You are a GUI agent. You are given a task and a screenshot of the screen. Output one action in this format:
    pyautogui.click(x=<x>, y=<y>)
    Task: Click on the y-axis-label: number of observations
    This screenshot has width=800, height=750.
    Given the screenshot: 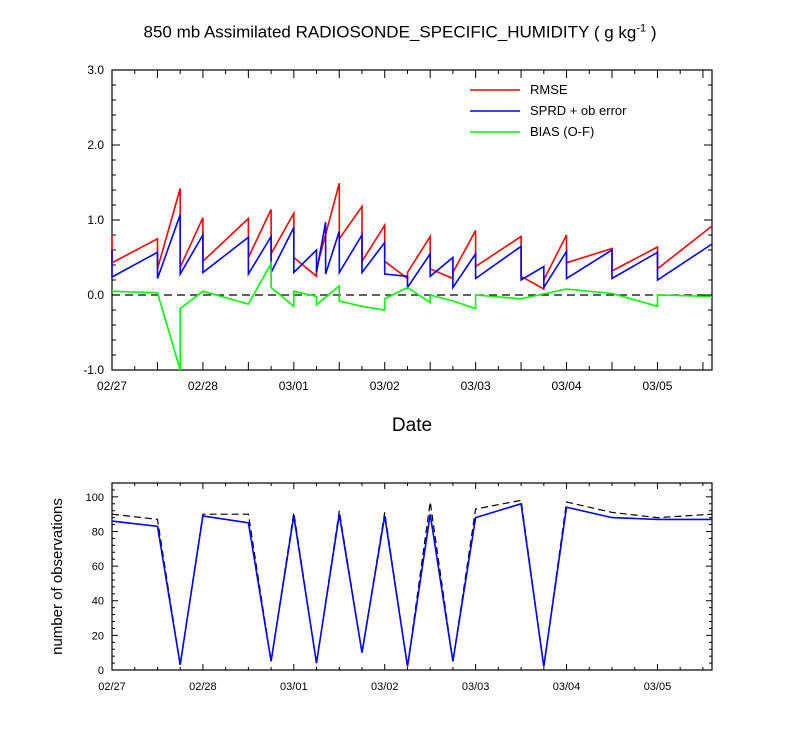 What is the action you would take?
    pyautogui.click(x=57, y=576)
    